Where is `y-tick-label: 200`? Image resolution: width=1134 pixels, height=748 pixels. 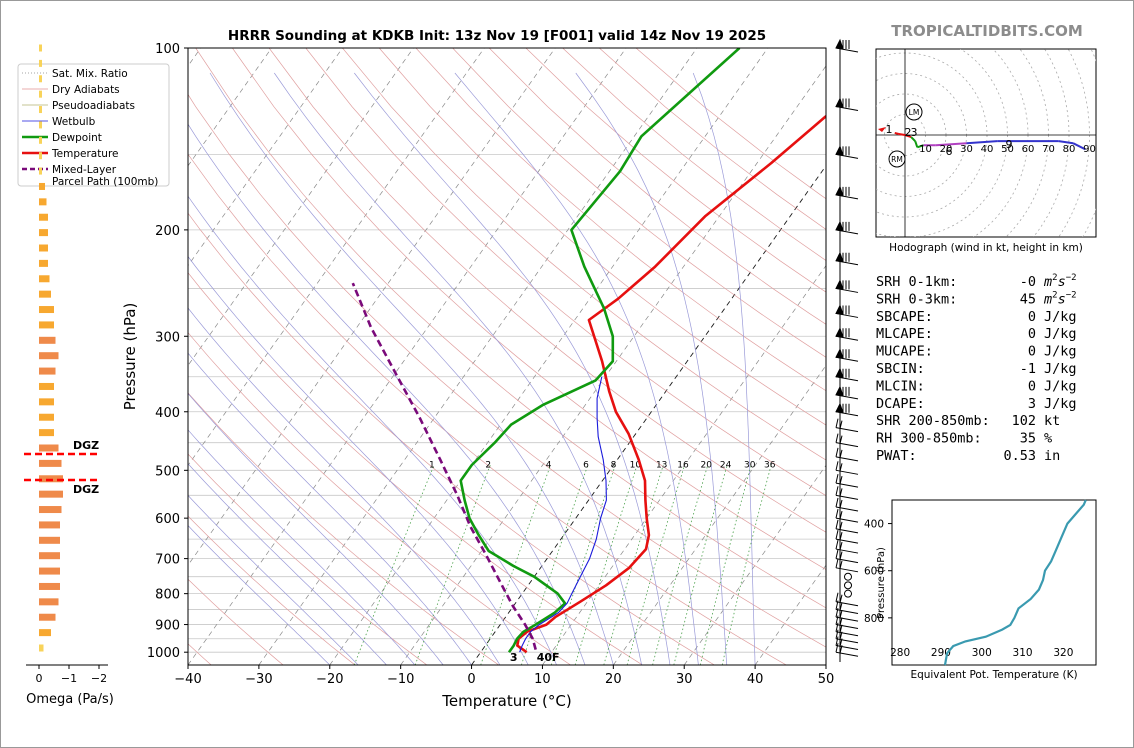 y-tick-label: 200 is located at coordinates (167, 231).